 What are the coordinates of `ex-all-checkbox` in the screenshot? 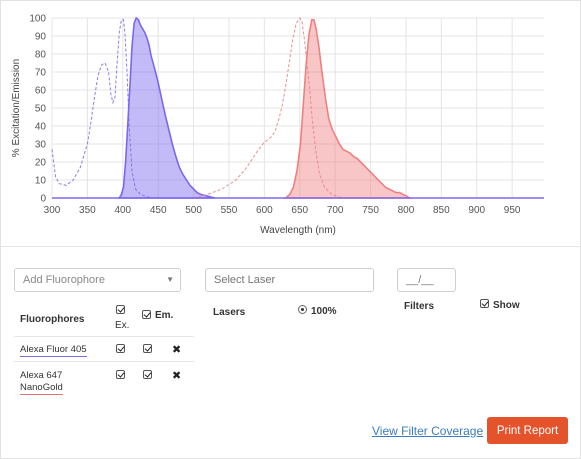 It's located at (120, 309).